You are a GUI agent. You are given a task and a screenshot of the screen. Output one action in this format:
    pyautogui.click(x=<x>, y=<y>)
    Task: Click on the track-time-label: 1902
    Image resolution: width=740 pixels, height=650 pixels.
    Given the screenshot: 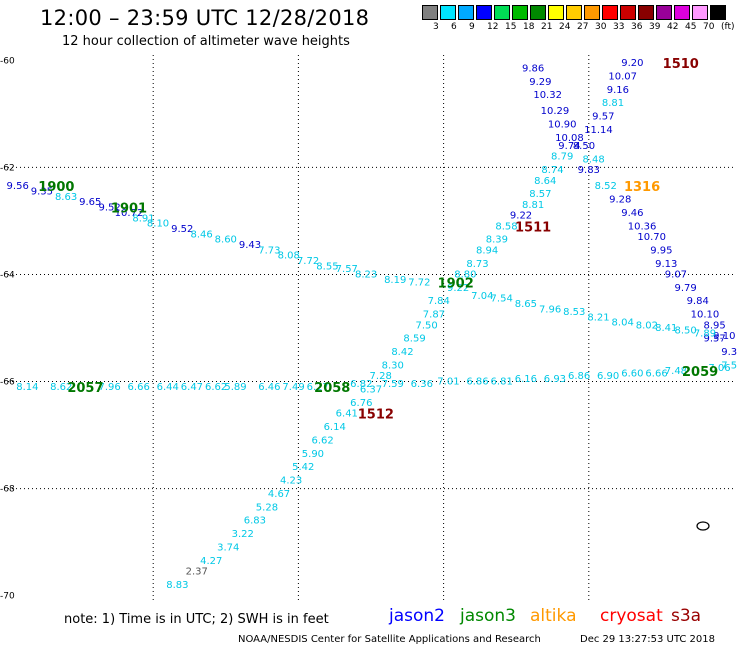 What is the action you would take?
    pyautogui.click(x=456, y=284)
    